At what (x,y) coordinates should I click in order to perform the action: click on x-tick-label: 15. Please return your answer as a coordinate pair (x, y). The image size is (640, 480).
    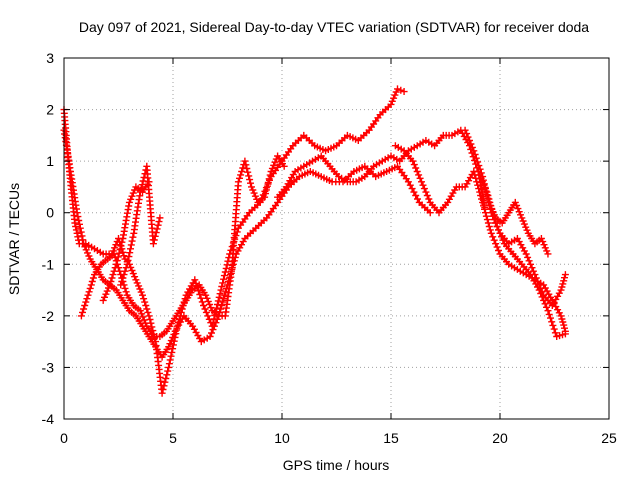
    Looking at the image, I should click on (391, 438).